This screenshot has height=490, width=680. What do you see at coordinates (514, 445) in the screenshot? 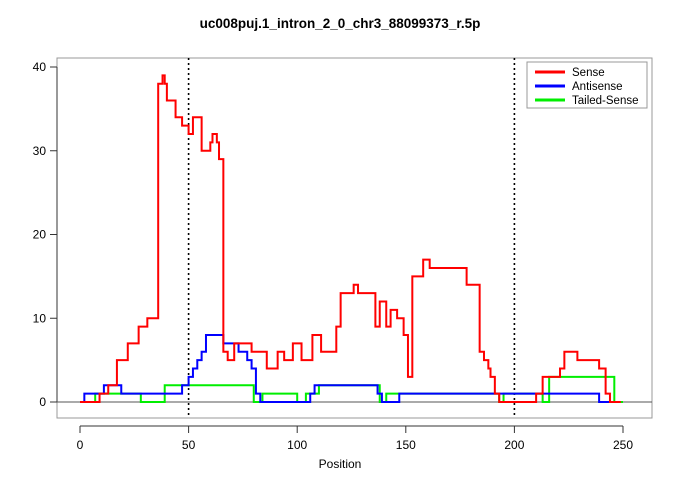
I see `x-tick-label: 200` at bounding box center [514, 445].